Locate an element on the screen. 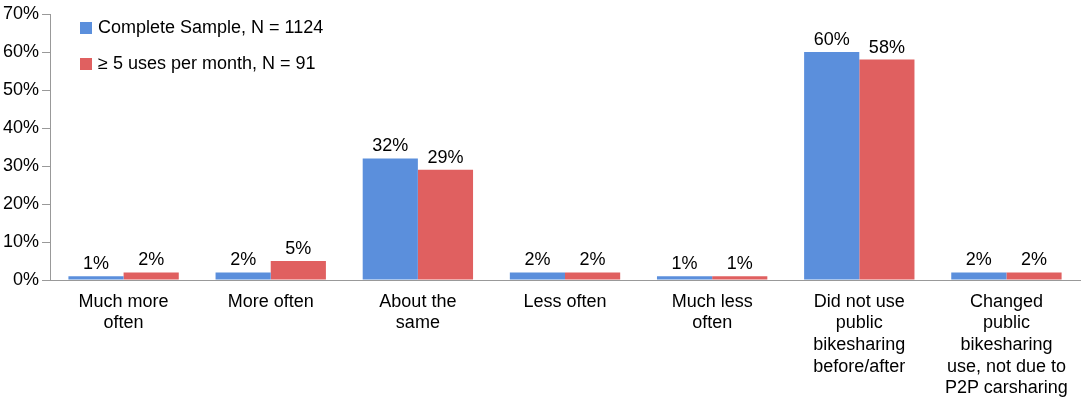 This screenshot has height=402, width=1088. data-label: 29% is located at coordinates (445, 156).